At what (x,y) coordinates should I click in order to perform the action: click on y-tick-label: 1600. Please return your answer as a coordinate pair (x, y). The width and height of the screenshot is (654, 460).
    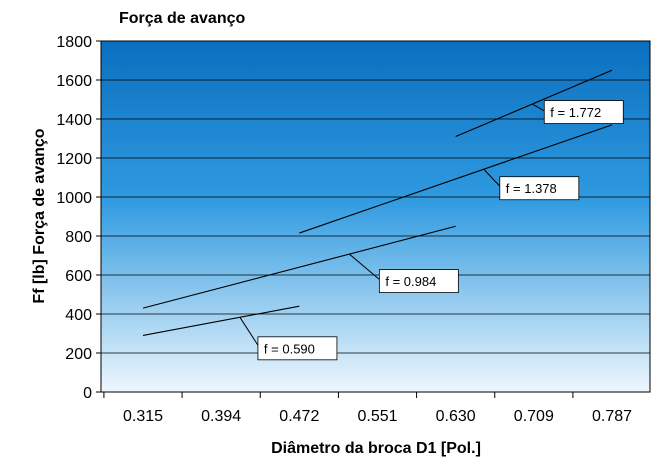
    Looking at the image, I should click on (74, 81).